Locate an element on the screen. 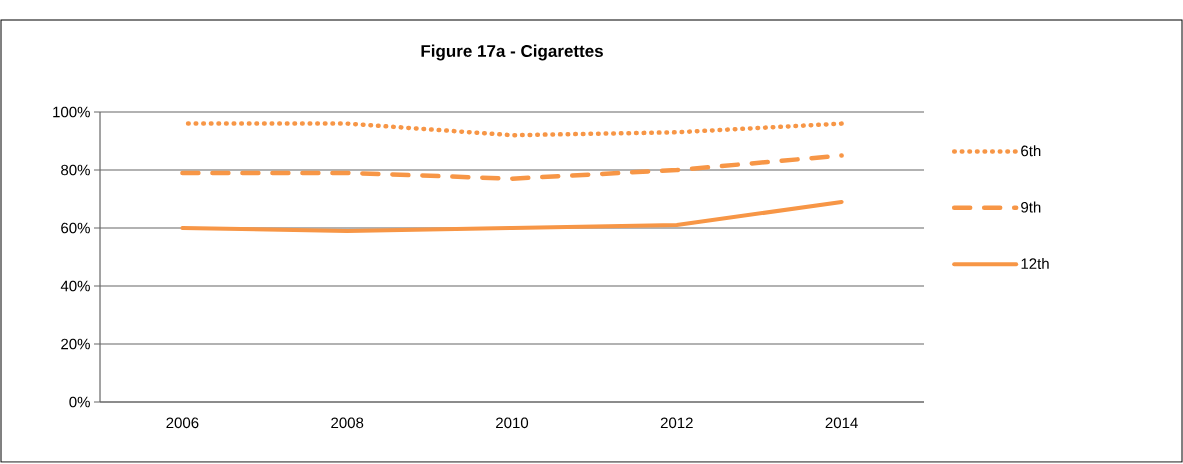 This screenshot has height=464, width=1183. x-tick-label: 2010 is located at coordinates (512, 423).